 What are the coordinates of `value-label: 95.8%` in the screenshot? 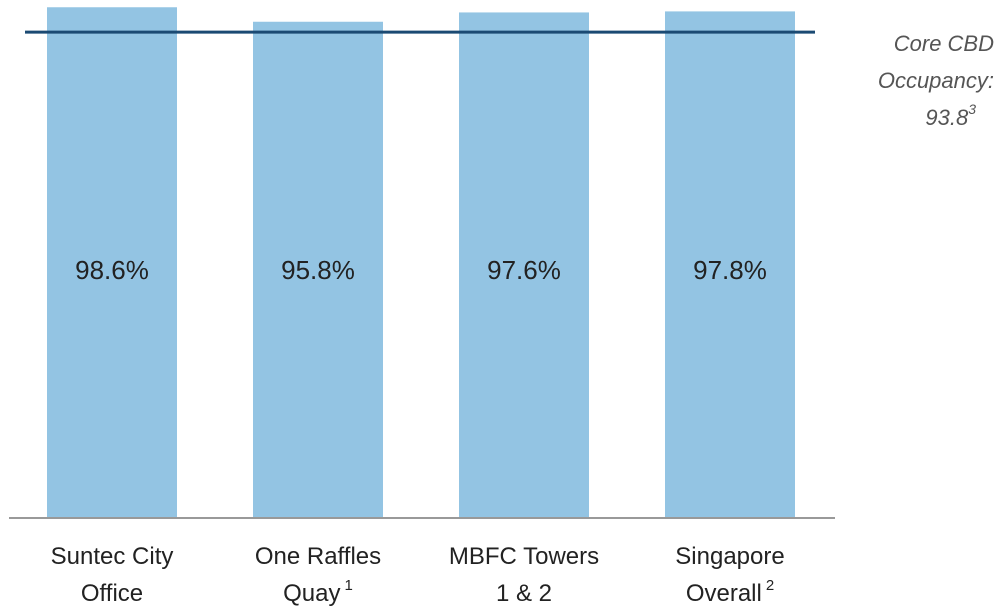 It's located at (318, 270).